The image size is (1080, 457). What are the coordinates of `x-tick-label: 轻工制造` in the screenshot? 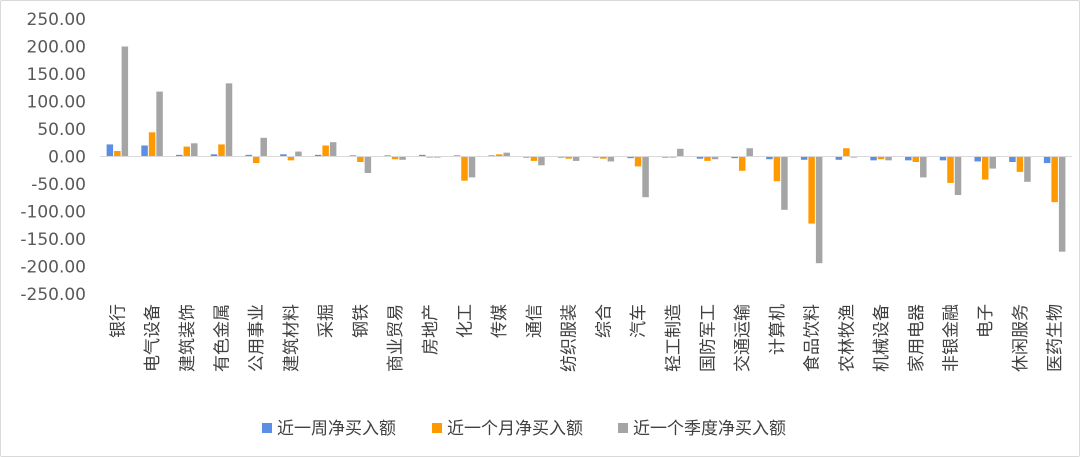 It's located at (674, 338).